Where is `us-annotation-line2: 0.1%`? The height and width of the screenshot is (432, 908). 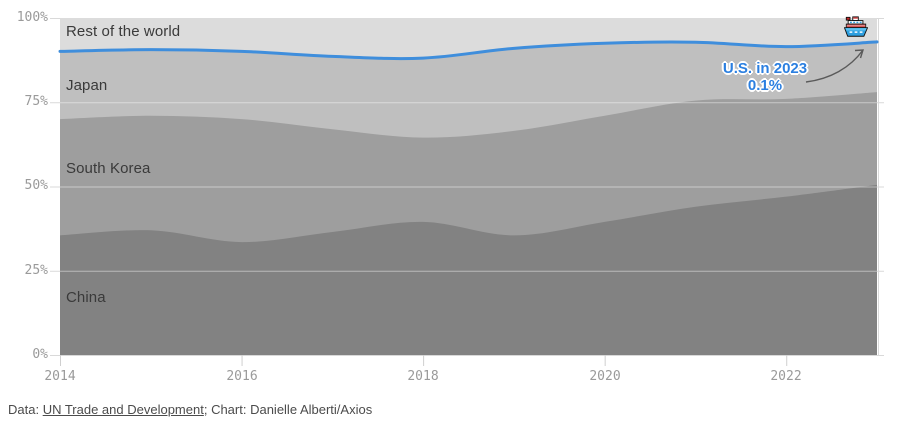 us-annotation-line2: 0.1% is located at coordinates (765, 85).